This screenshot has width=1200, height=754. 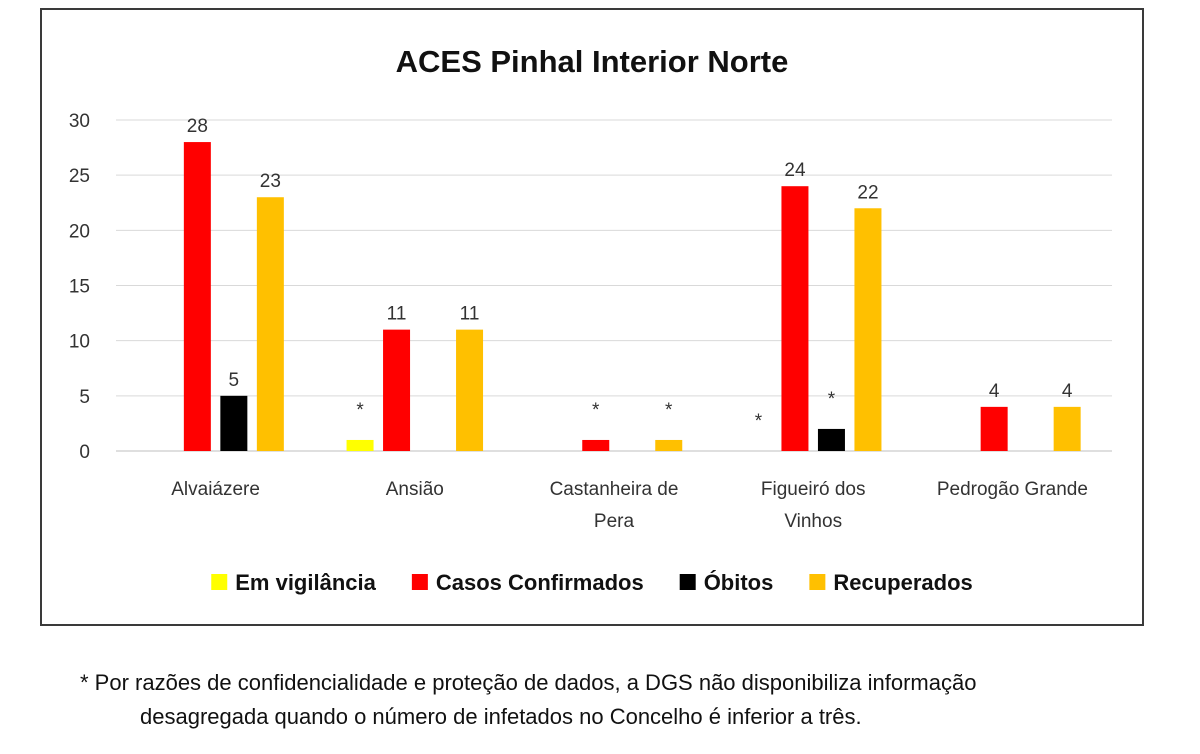 I want to click on x-category-label: Alvaiázere, so click(x=215, y=489).